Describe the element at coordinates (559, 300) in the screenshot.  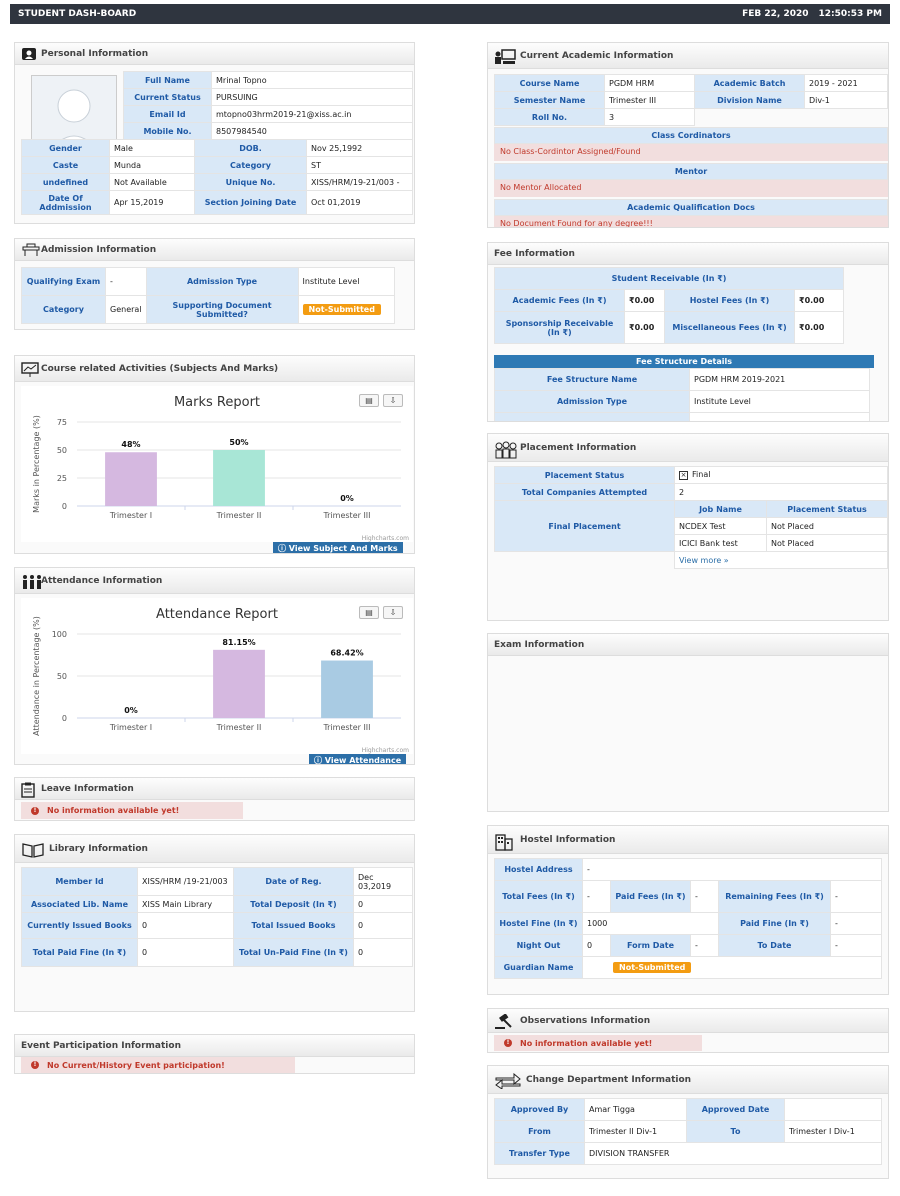
I see `label-academic-fees: Academic Fees (In ₹)` at that location.